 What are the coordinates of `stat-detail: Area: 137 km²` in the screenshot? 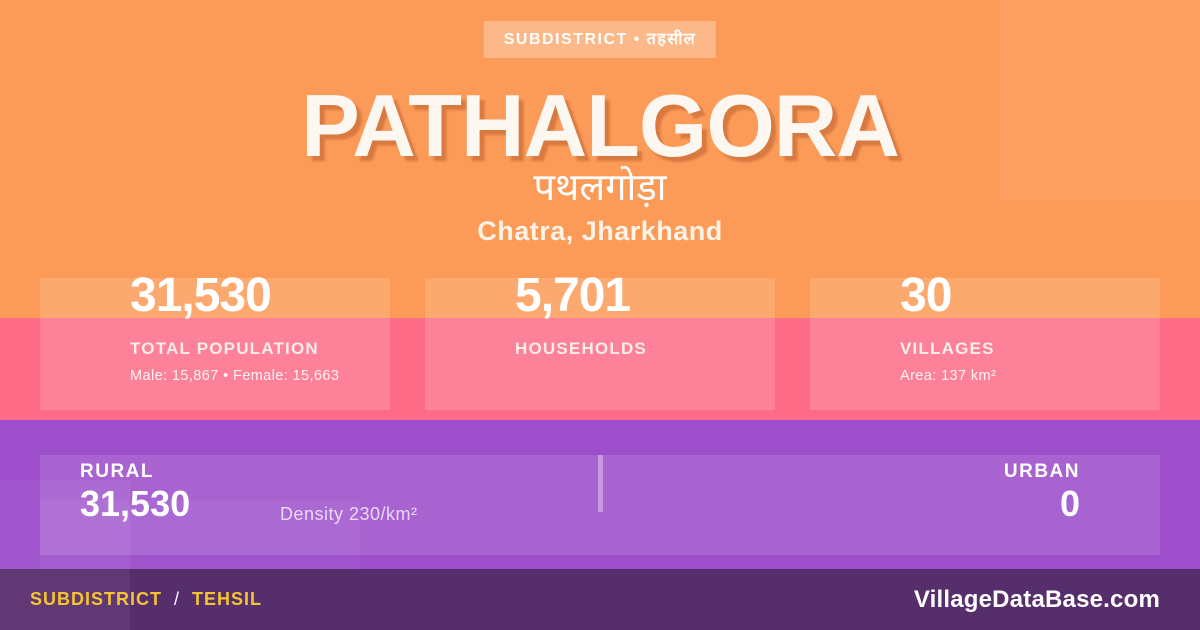 It's located at (948, 376).